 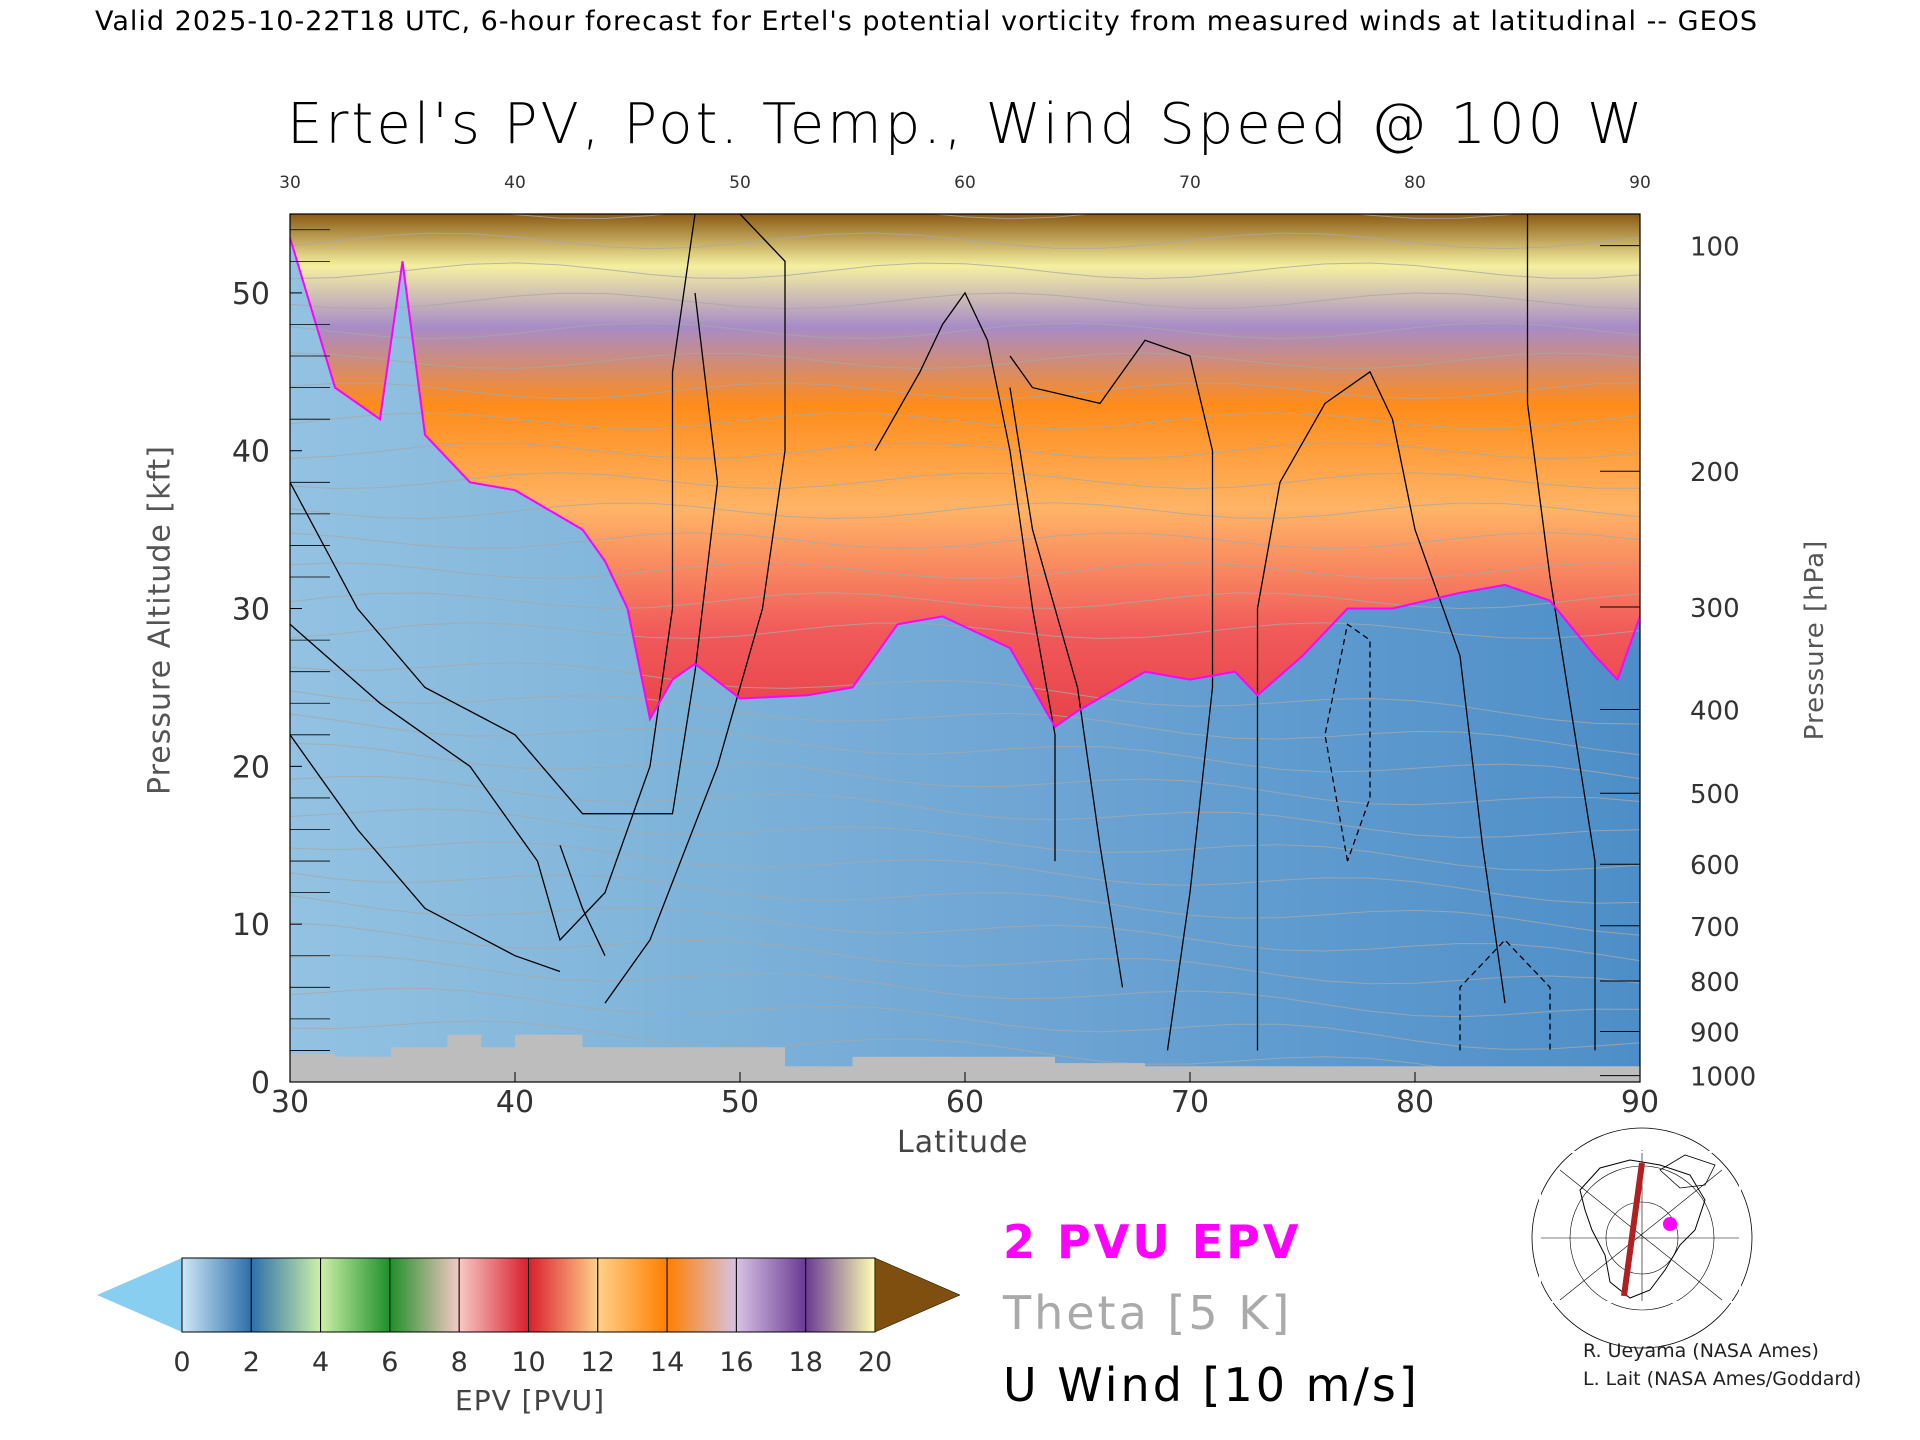 What do you see at coordinates (1640, 1102) in the screenshot?
I see `x-tick-label: 90` at bounding box center [1640, 1102].